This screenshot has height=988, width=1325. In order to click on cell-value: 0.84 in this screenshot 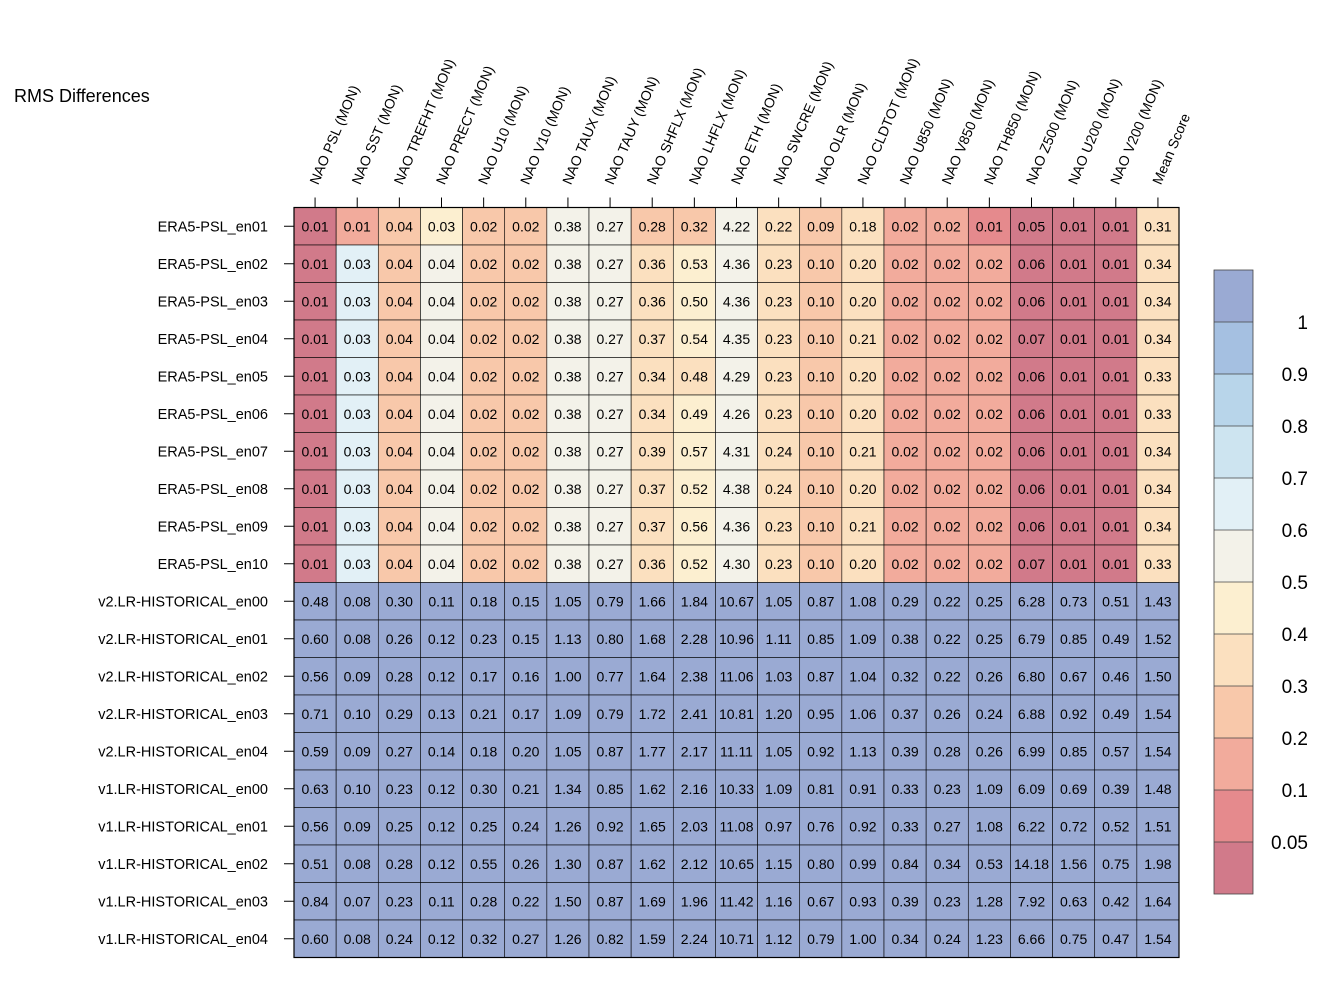, I will do `click(904, 864)`.